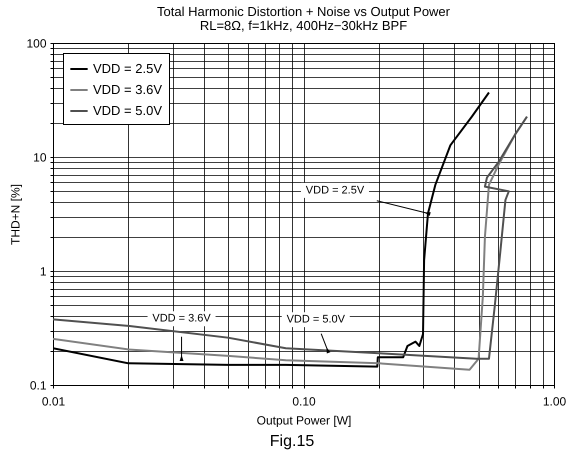  I want to click on y-tick-label: 0.1, so click(38, 385).